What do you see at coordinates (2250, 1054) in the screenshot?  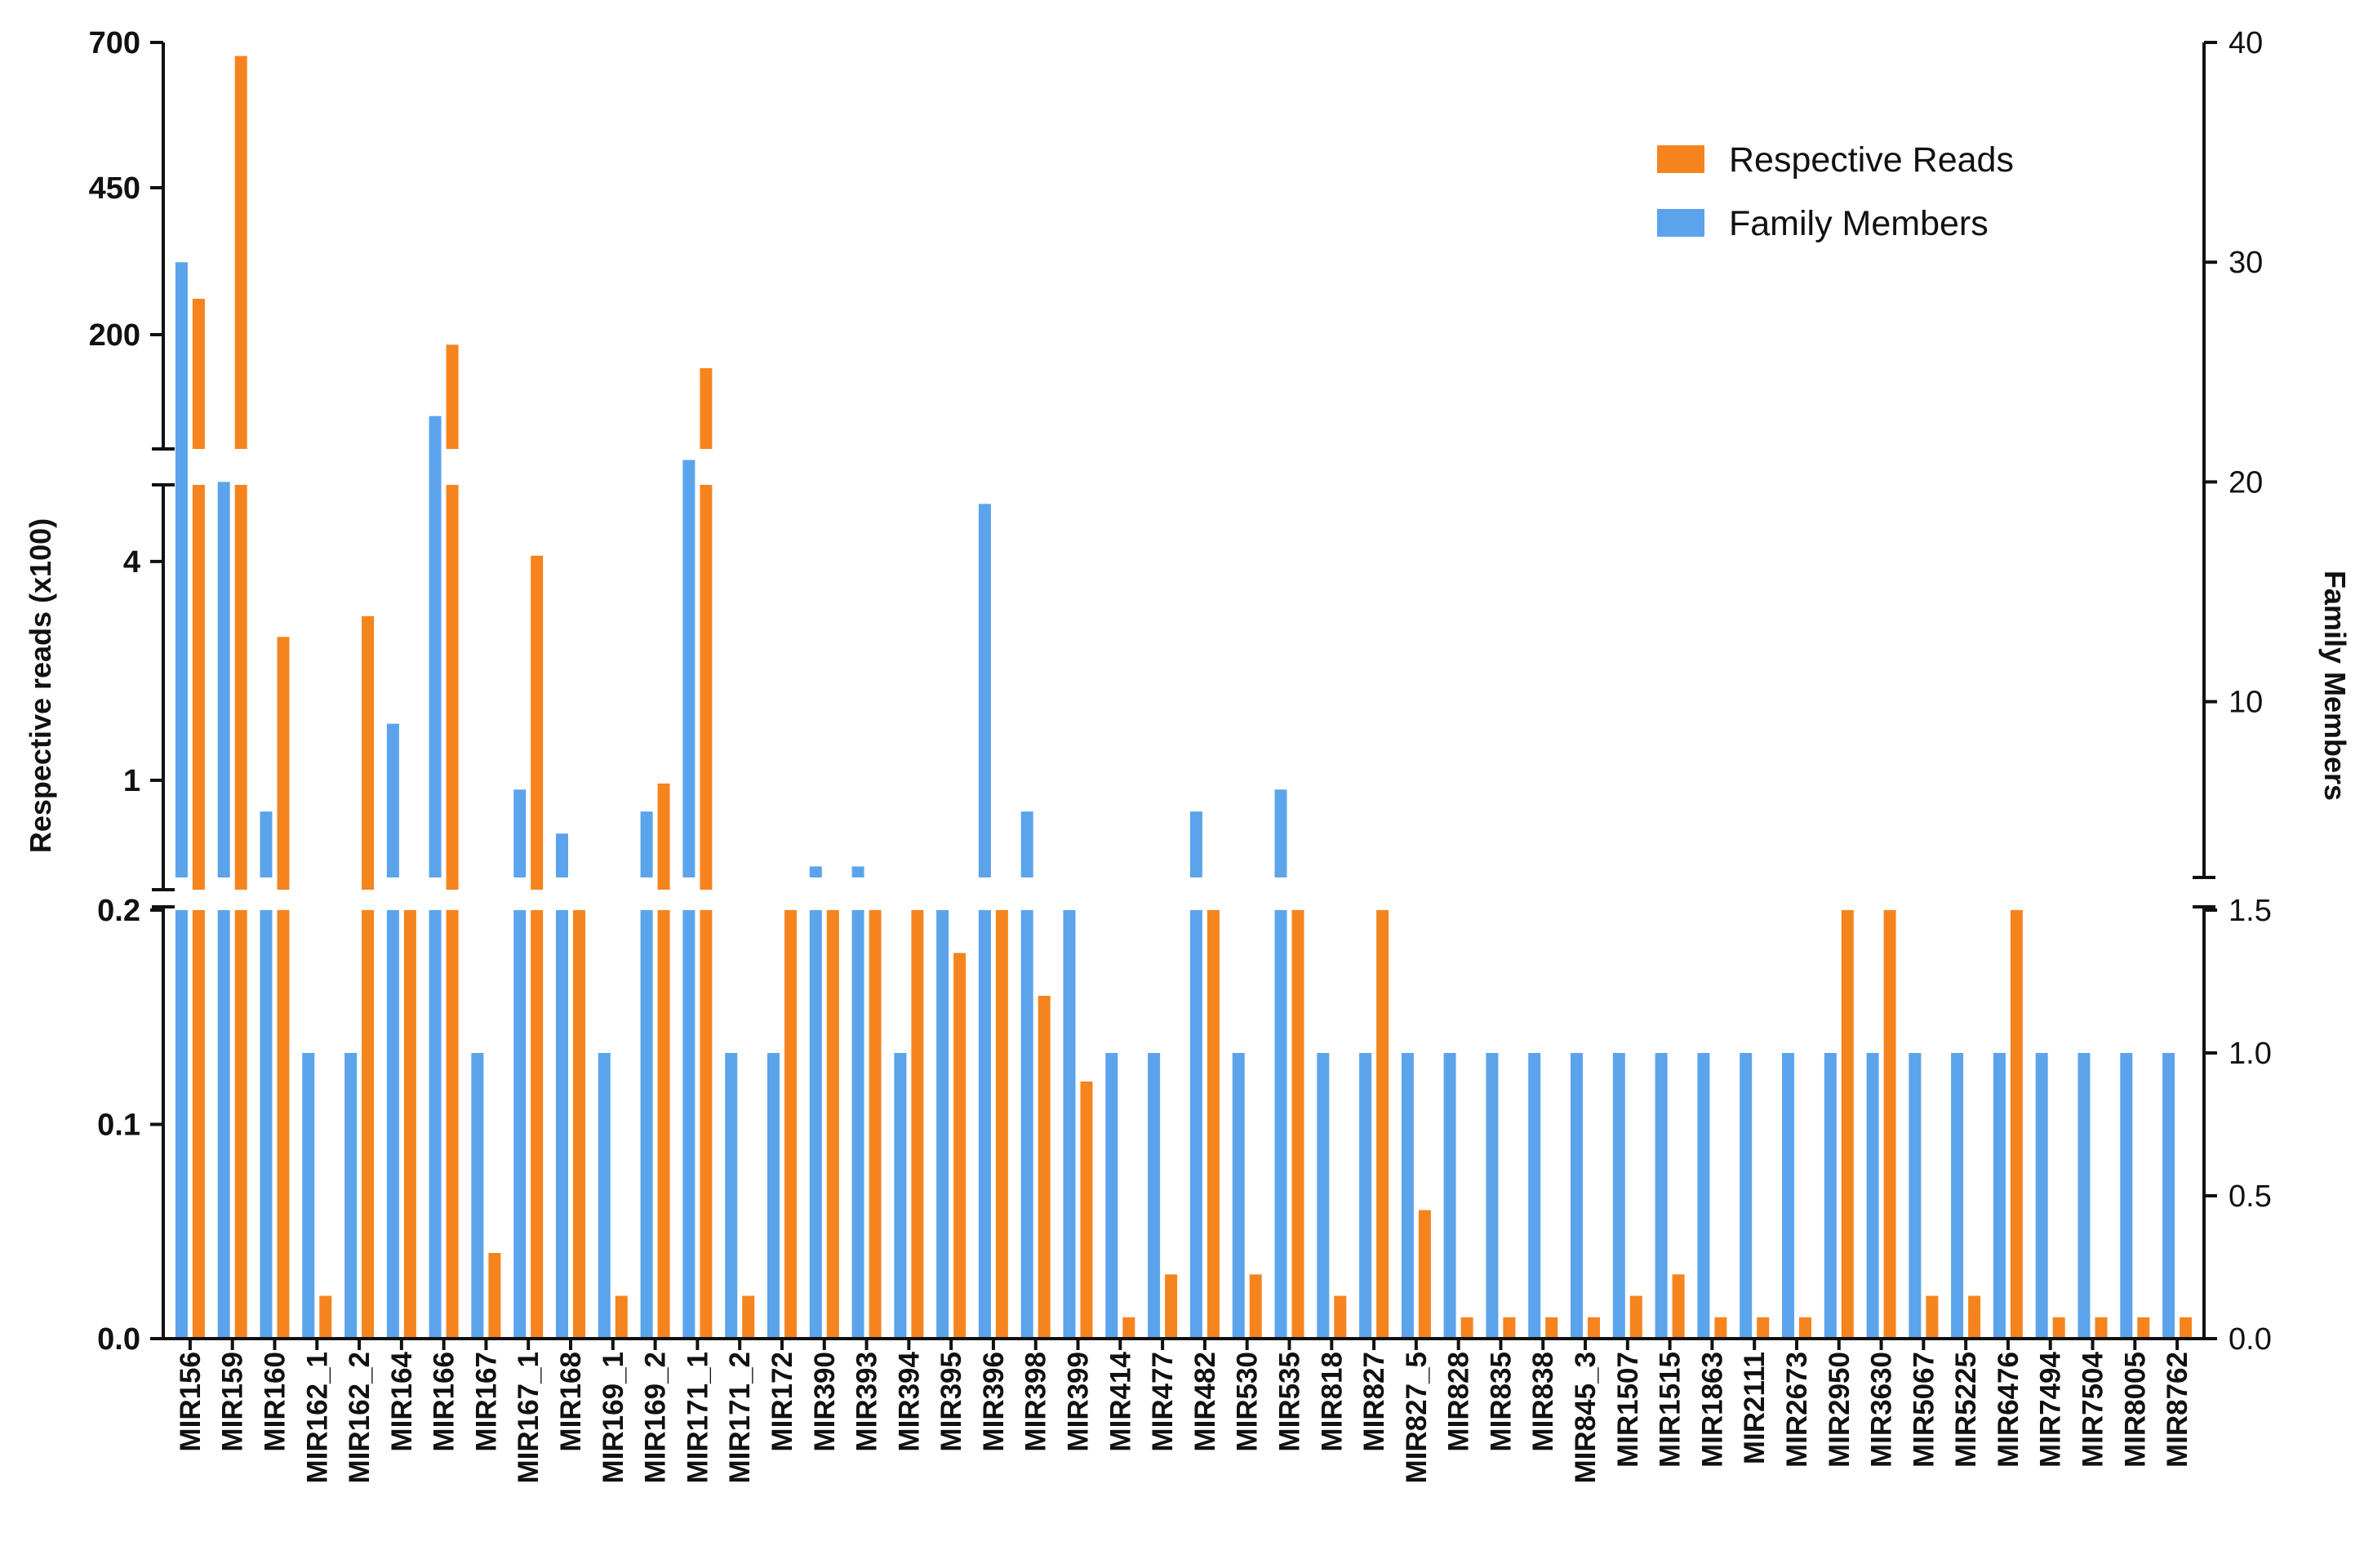 I see `right-tick-label: 1.0` at bounding box center [2250, 1054].